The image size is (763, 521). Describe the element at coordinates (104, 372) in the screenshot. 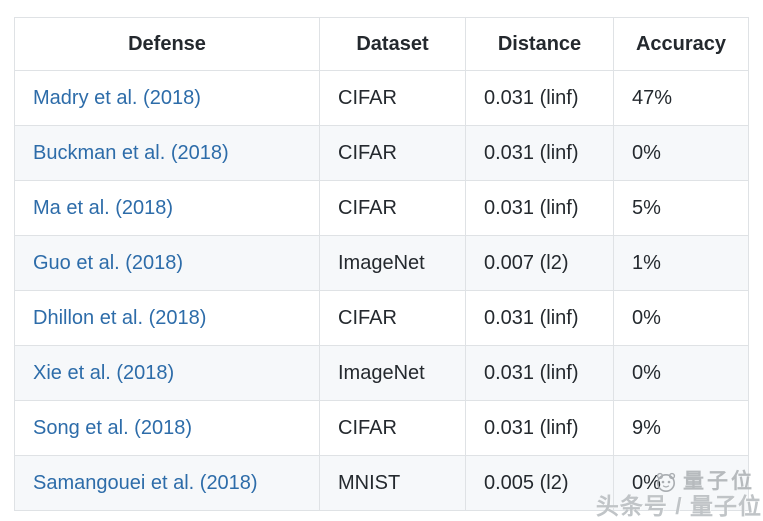

I see `defense-link: Xie et al. (2018)` at that location.